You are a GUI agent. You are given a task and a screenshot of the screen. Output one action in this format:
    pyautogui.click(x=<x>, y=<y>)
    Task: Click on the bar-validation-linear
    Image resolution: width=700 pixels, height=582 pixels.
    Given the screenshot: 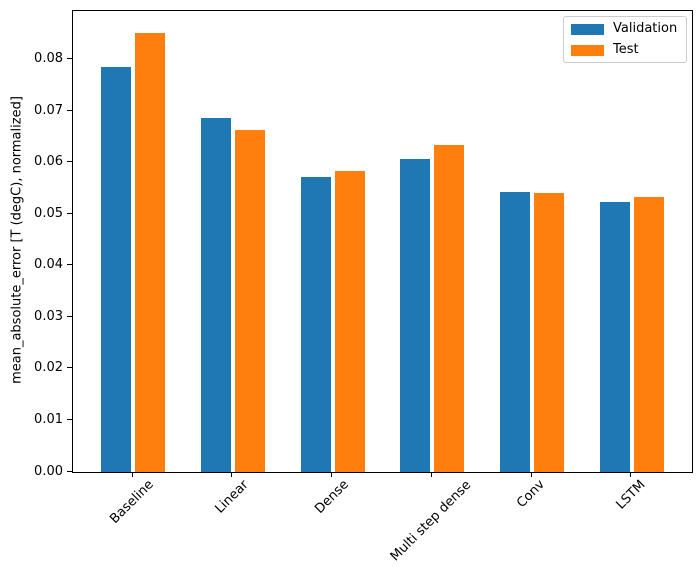 What is the action you would take?
    pyautogui.click(x=215, y=295)
    